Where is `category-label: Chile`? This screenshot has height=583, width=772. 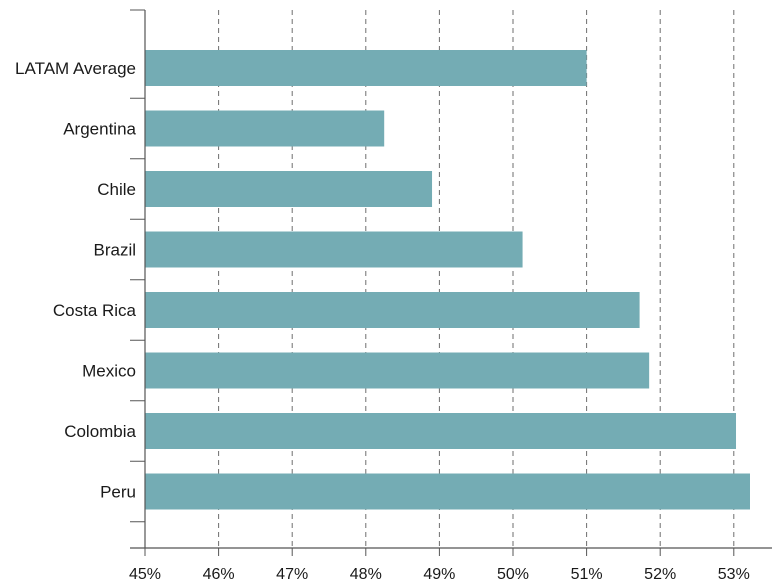 category-label: Chile is located at coordinates (116, 189).